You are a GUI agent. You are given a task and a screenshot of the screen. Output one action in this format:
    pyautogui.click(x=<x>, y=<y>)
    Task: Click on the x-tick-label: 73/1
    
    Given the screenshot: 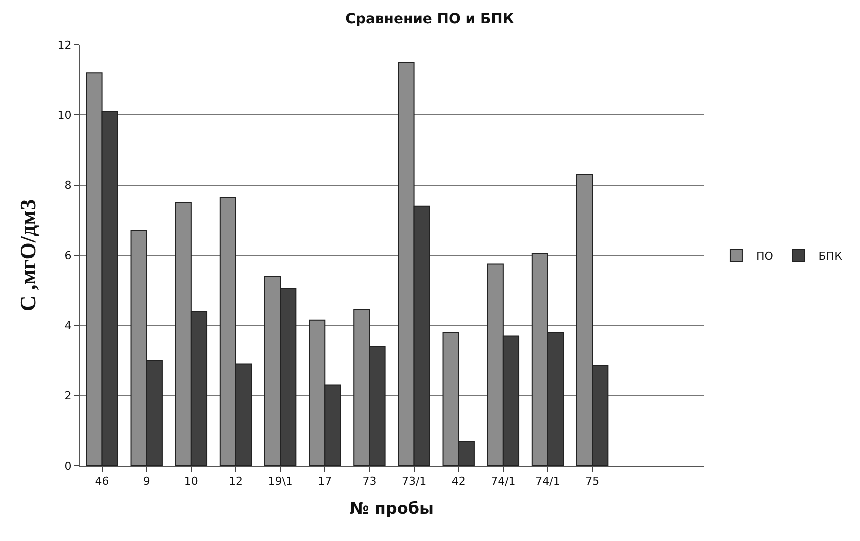 What is the action you would take?
    pyautogui.click(x=414, y=481)
    